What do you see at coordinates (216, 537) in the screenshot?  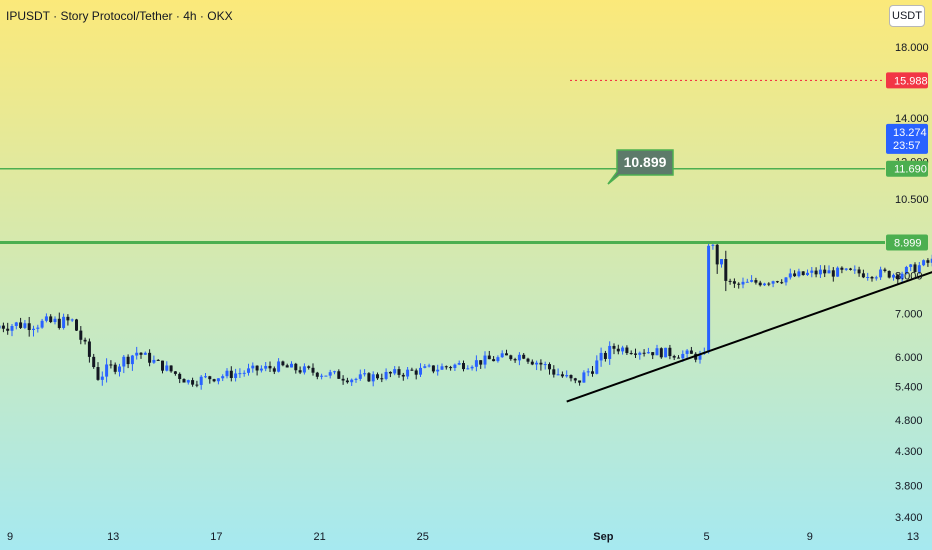 I see `date-tick-label: 17` at bounding box center [216, 537].